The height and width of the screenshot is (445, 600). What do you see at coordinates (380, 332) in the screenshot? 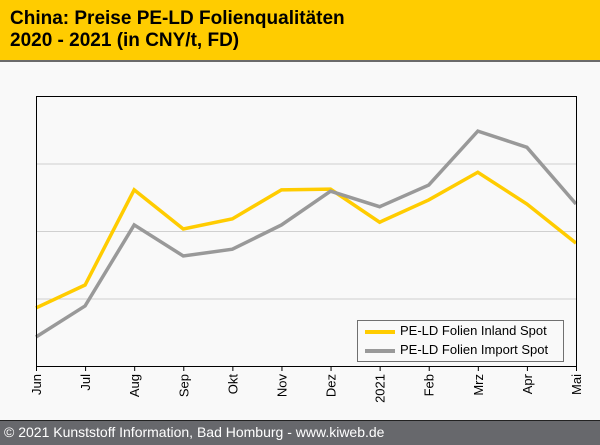
I see `legend-swatch-inland` at bounding box center [380, 332].